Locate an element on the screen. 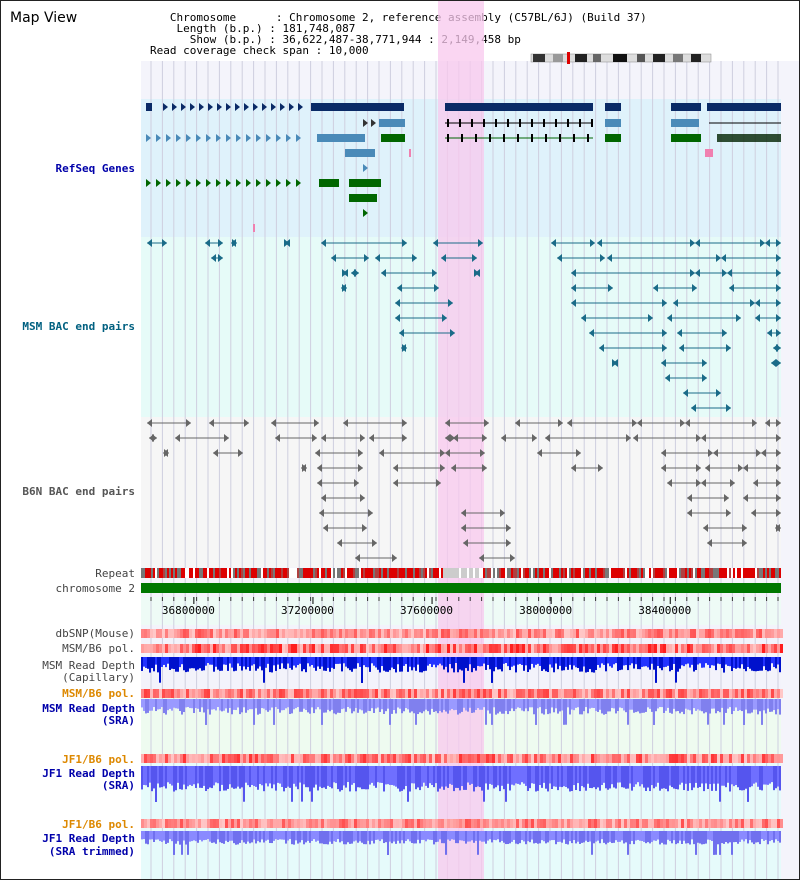 This screenshot has height=880, width=800. track-label-b6n-bac: B6N BAC end pairs is located at coordinates (78, 491).